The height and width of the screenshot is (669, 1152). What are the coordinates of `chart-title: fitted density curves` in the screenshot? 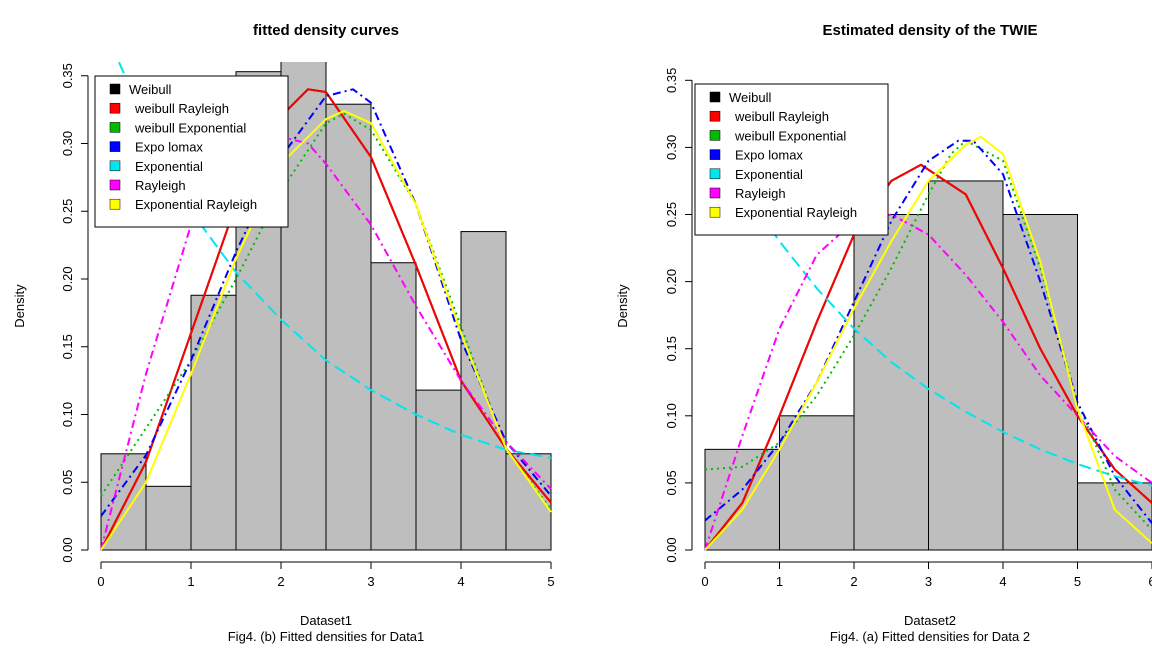 It's located at (326, 30).